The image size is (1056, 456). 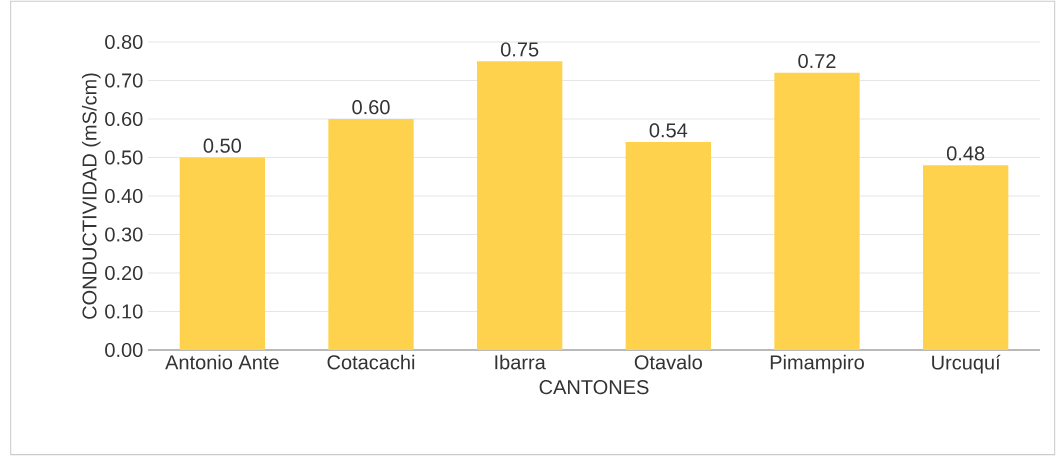 I want to click on y-tick-label: 0.00, so click(x=124, y=350).